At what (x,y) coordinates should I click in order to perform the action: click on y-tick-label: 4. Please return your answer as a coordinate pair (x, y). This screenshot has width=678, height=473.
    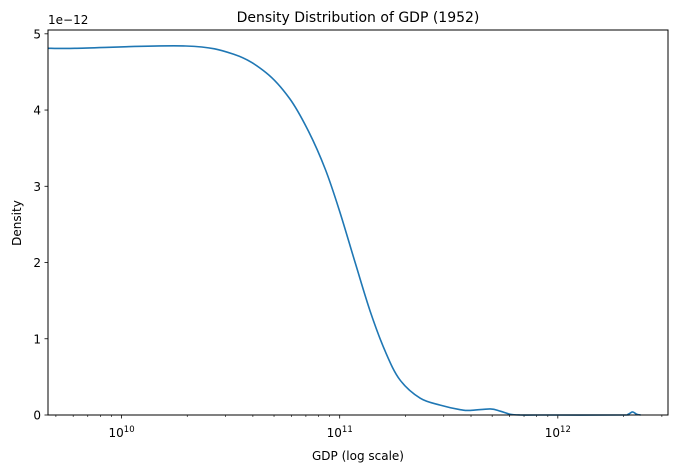
    Looking at the image, I should click on (37, 111).